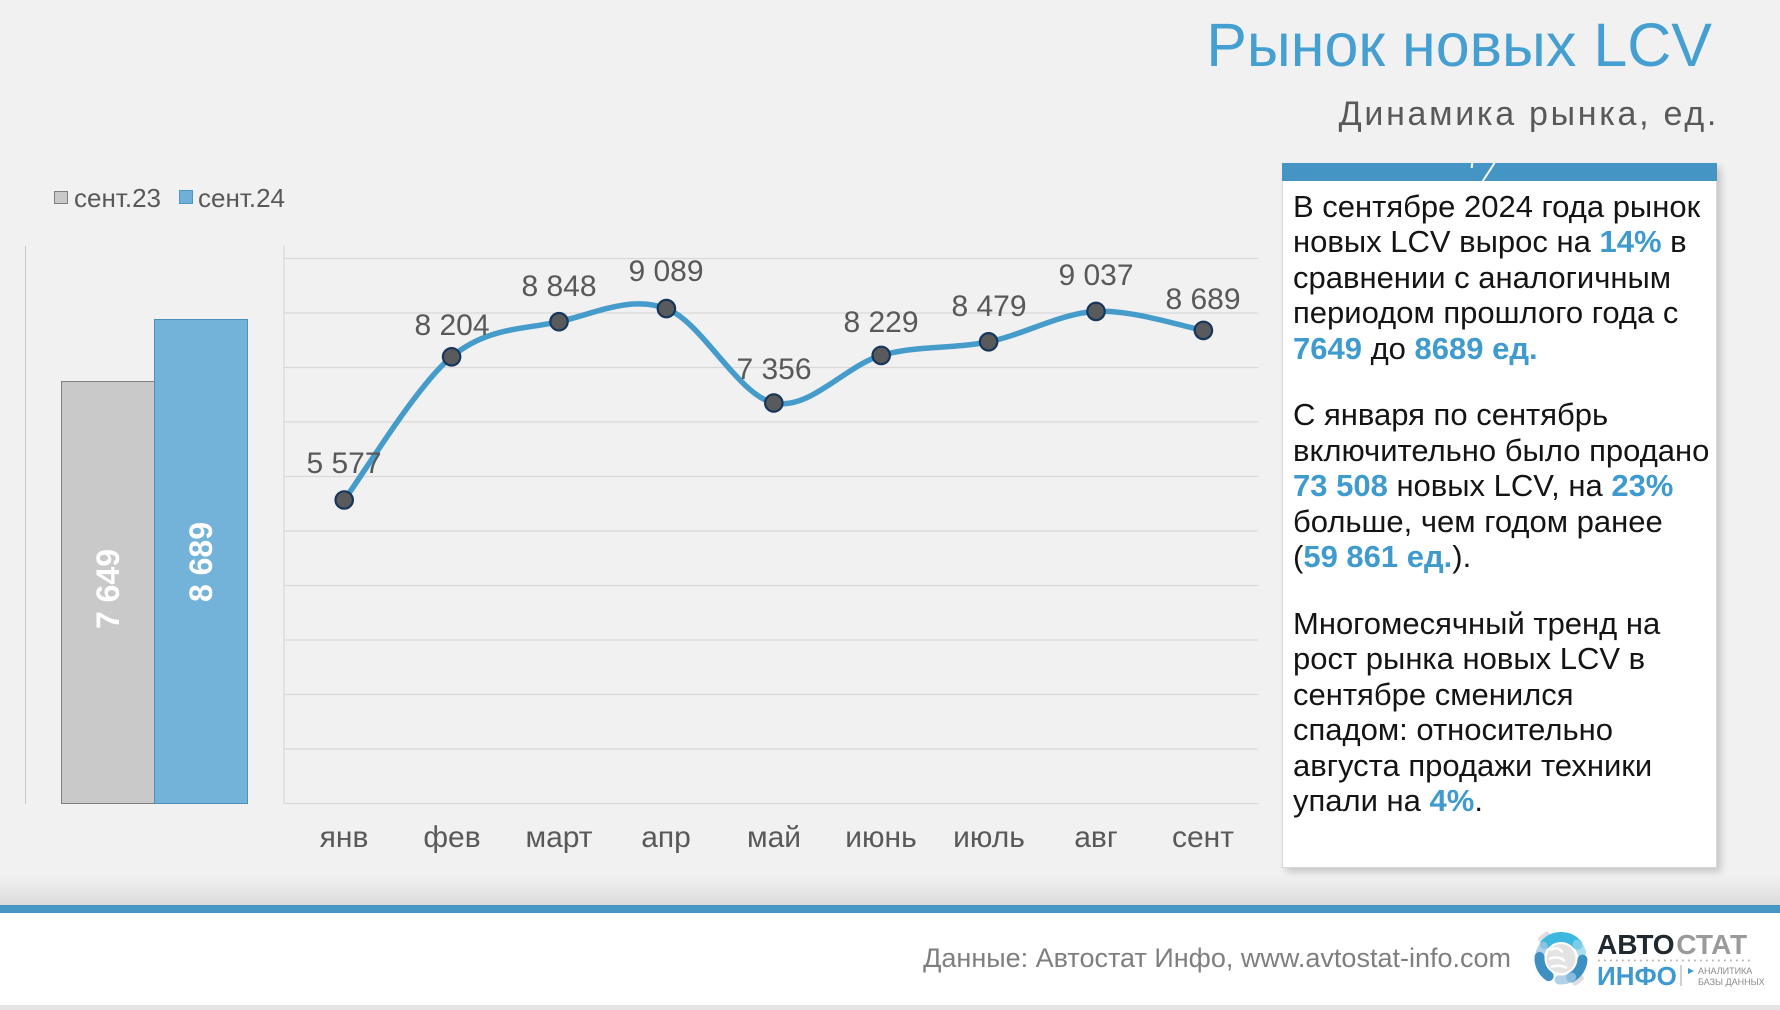  I want to click on svg-text: СТАТ, so click(1711, 944).